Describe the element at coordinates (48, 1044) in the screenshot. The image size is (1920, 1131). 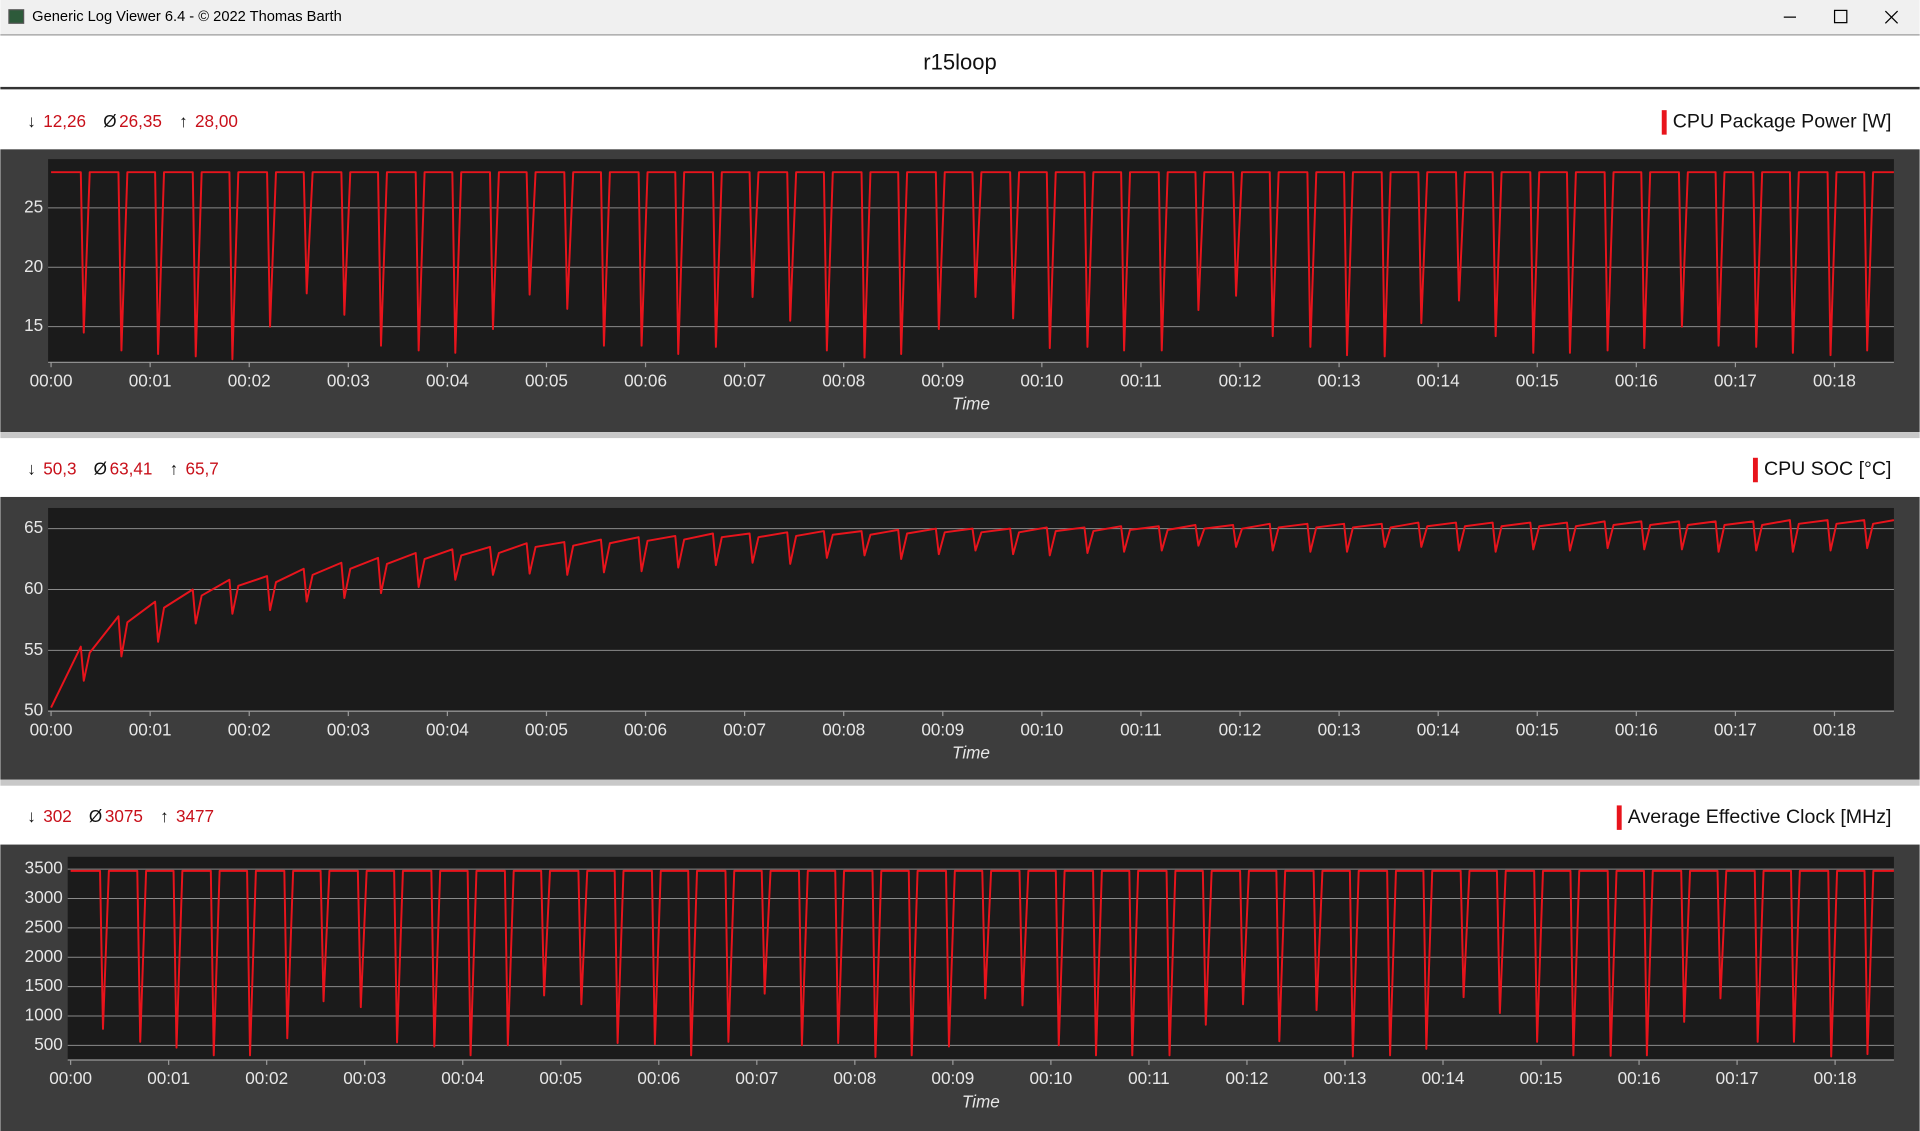
I see `y-tick-label: 500` at that location.